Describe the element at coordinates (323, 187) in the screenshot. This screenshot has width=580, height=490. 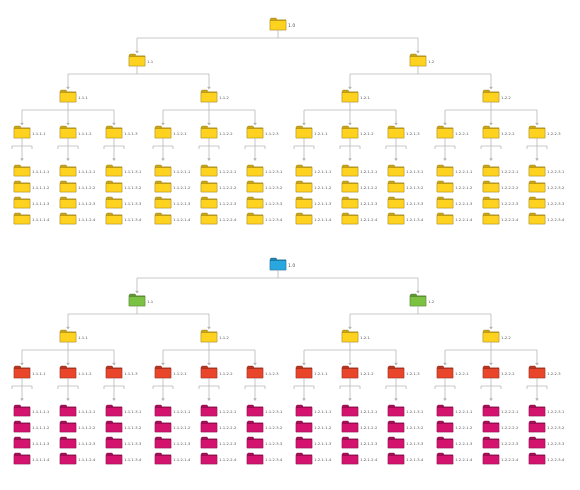
I see `leaf-label: 1.2.1.1.2` at that location.